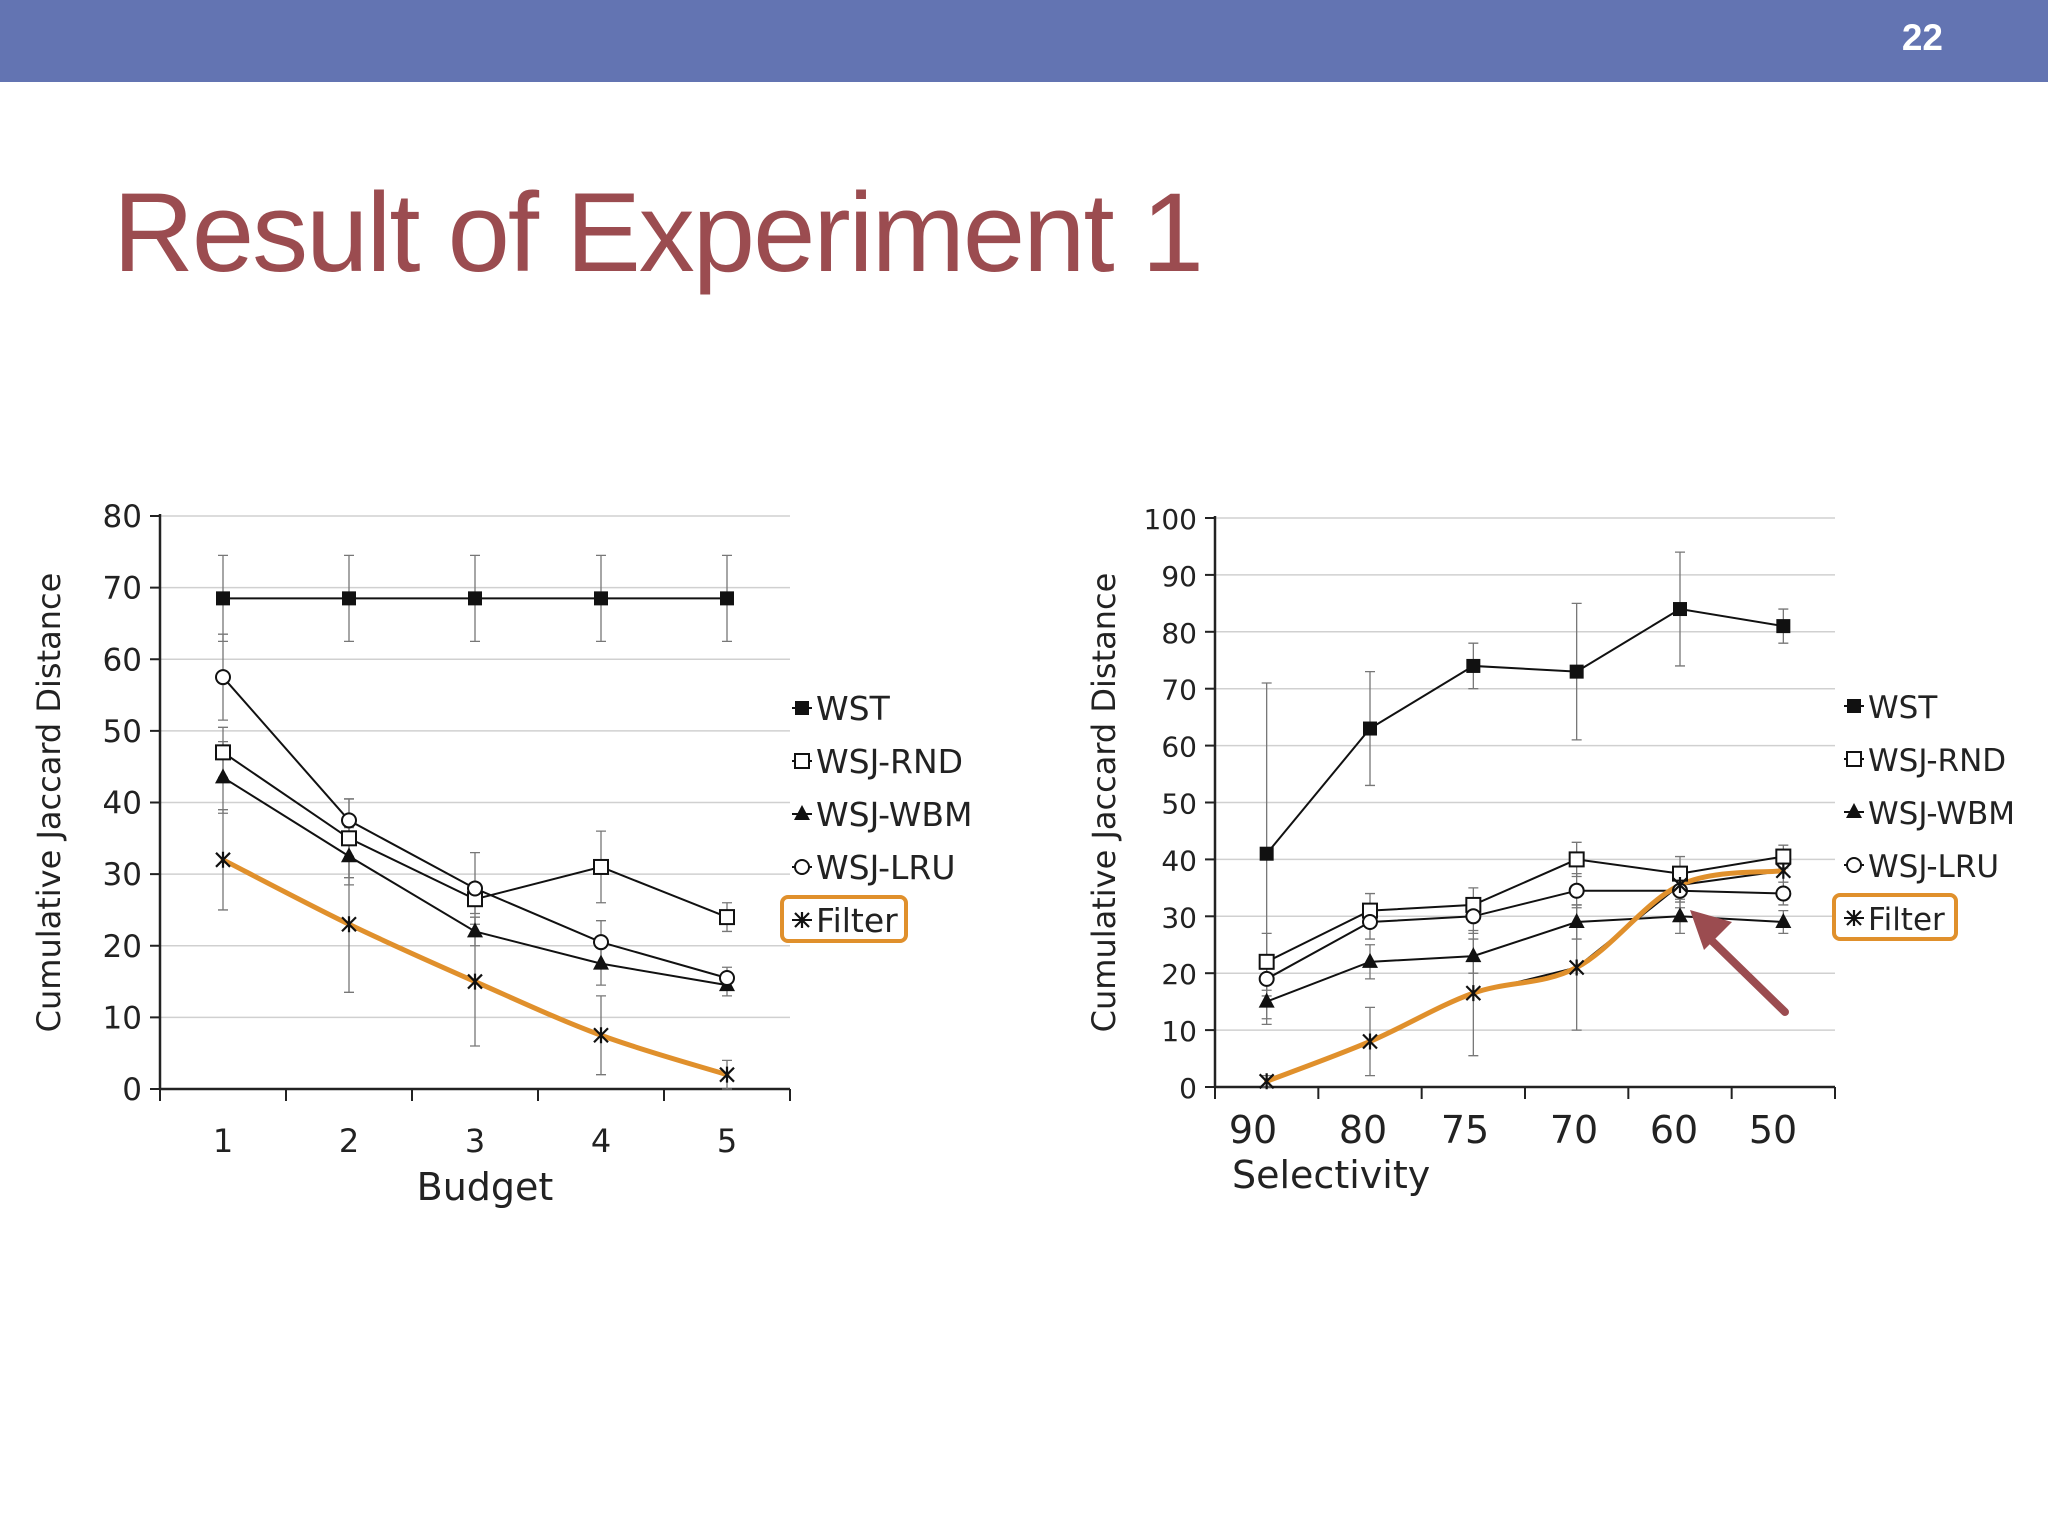 This screenshot has height=1536, width=2048. Describe the element at coordinates (1854, 759) in the screenshot. I see `selectivity-legend-marker-wsj-rnd` at that location.